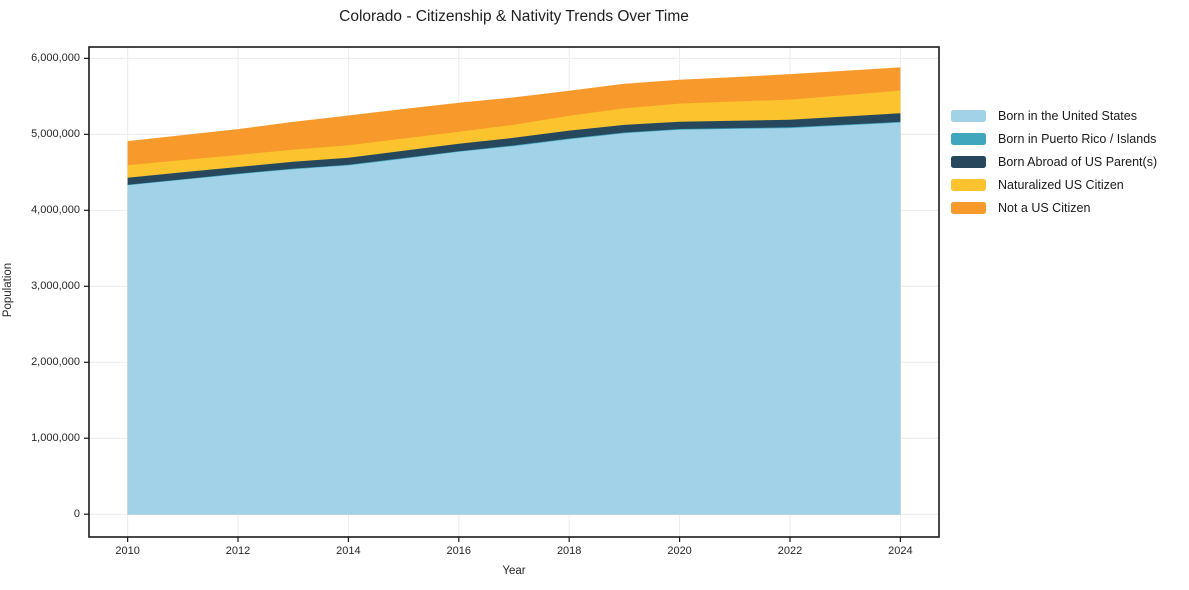  I want to click on x-tick-label: 2010, so click(127, 551).